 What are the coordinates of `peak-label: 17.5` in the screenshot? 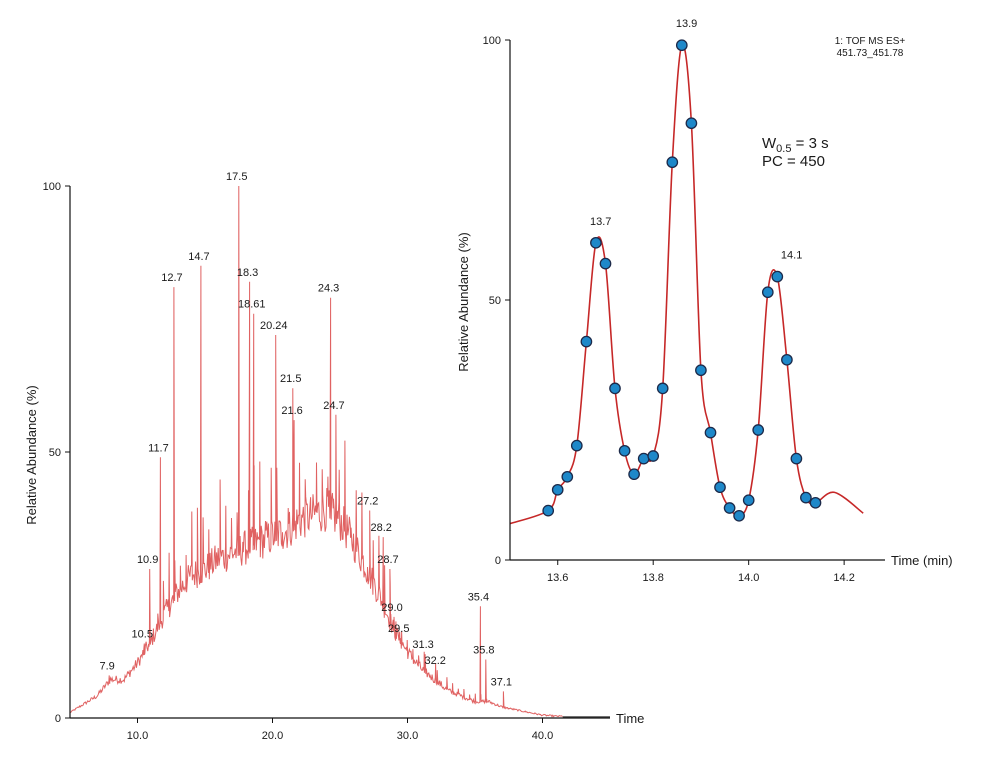 It's located at (236, 177).